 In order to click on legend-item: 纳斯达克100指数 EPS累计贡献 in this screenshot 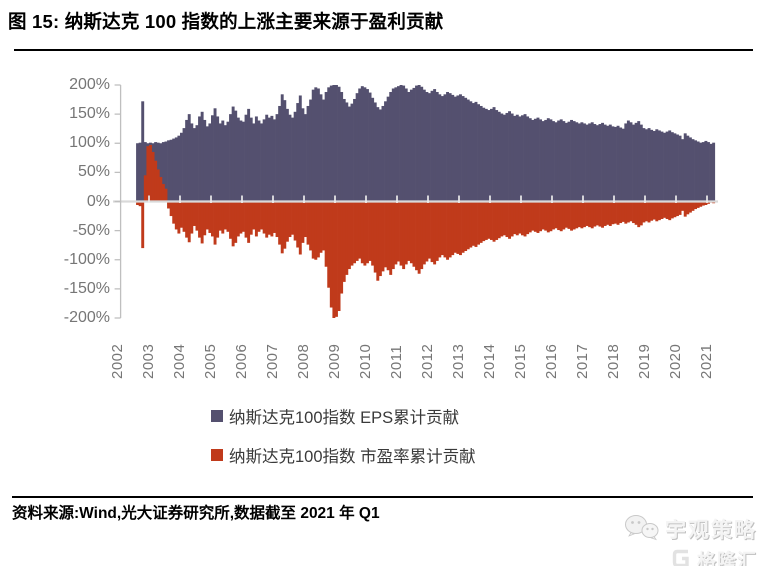, I will do `click(343, 416)`.